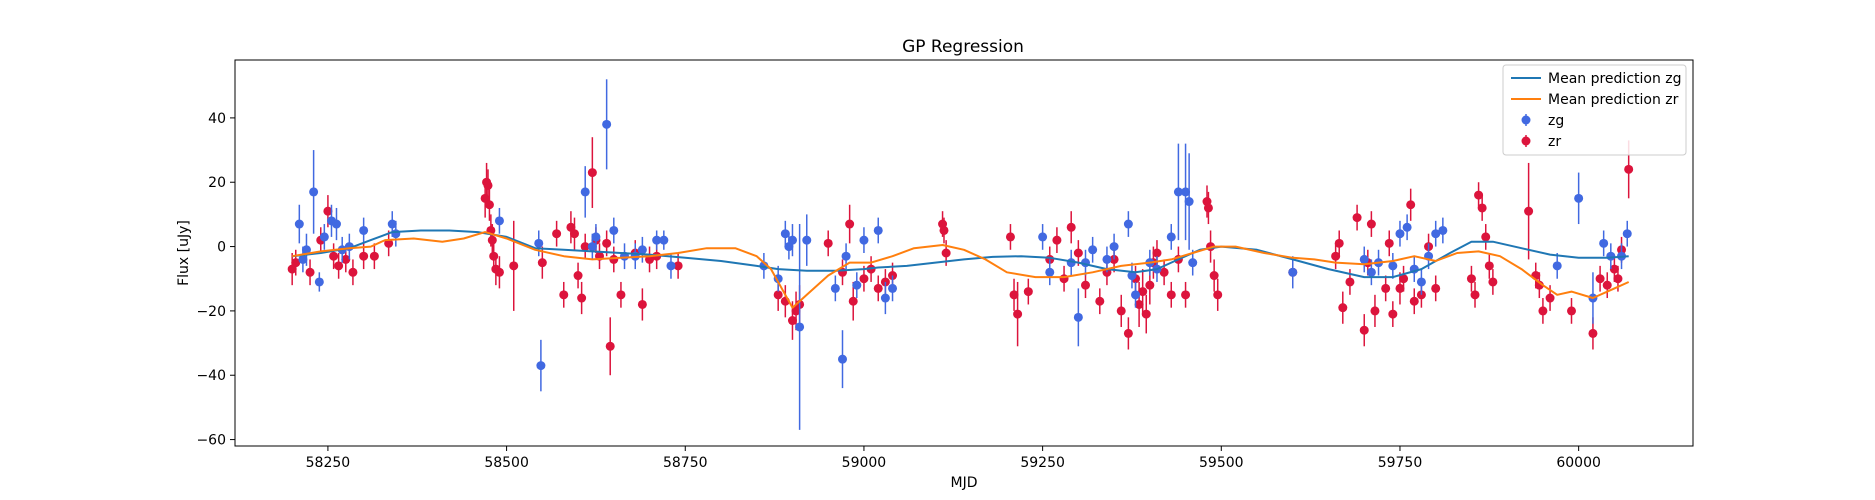 Image resolution: width=1875 pixels, height=500 pixels. Describe the element at coordinates (211, 376) in the screenshot. I see `y-tick-label: −40` at that location.